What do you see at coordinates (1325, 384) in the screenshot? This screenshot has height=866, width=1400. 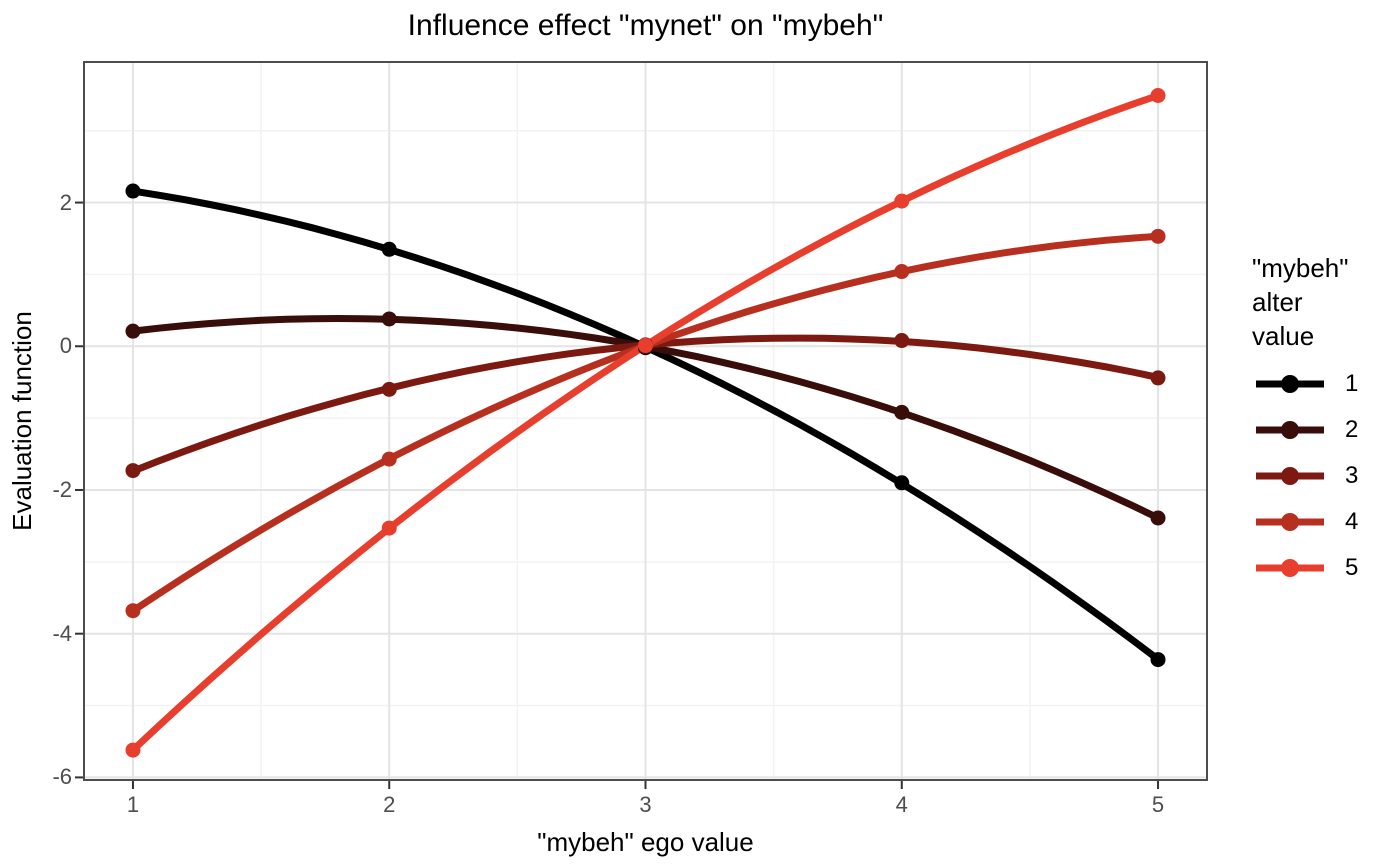 I see `legend-entry-1: 1` at bounding box center [1325, 384].